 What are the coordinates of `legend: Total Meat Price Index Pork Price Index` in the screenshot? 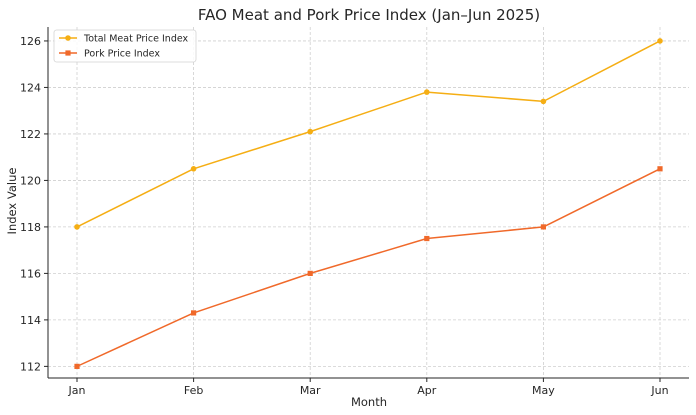 It's located at (125, 46).